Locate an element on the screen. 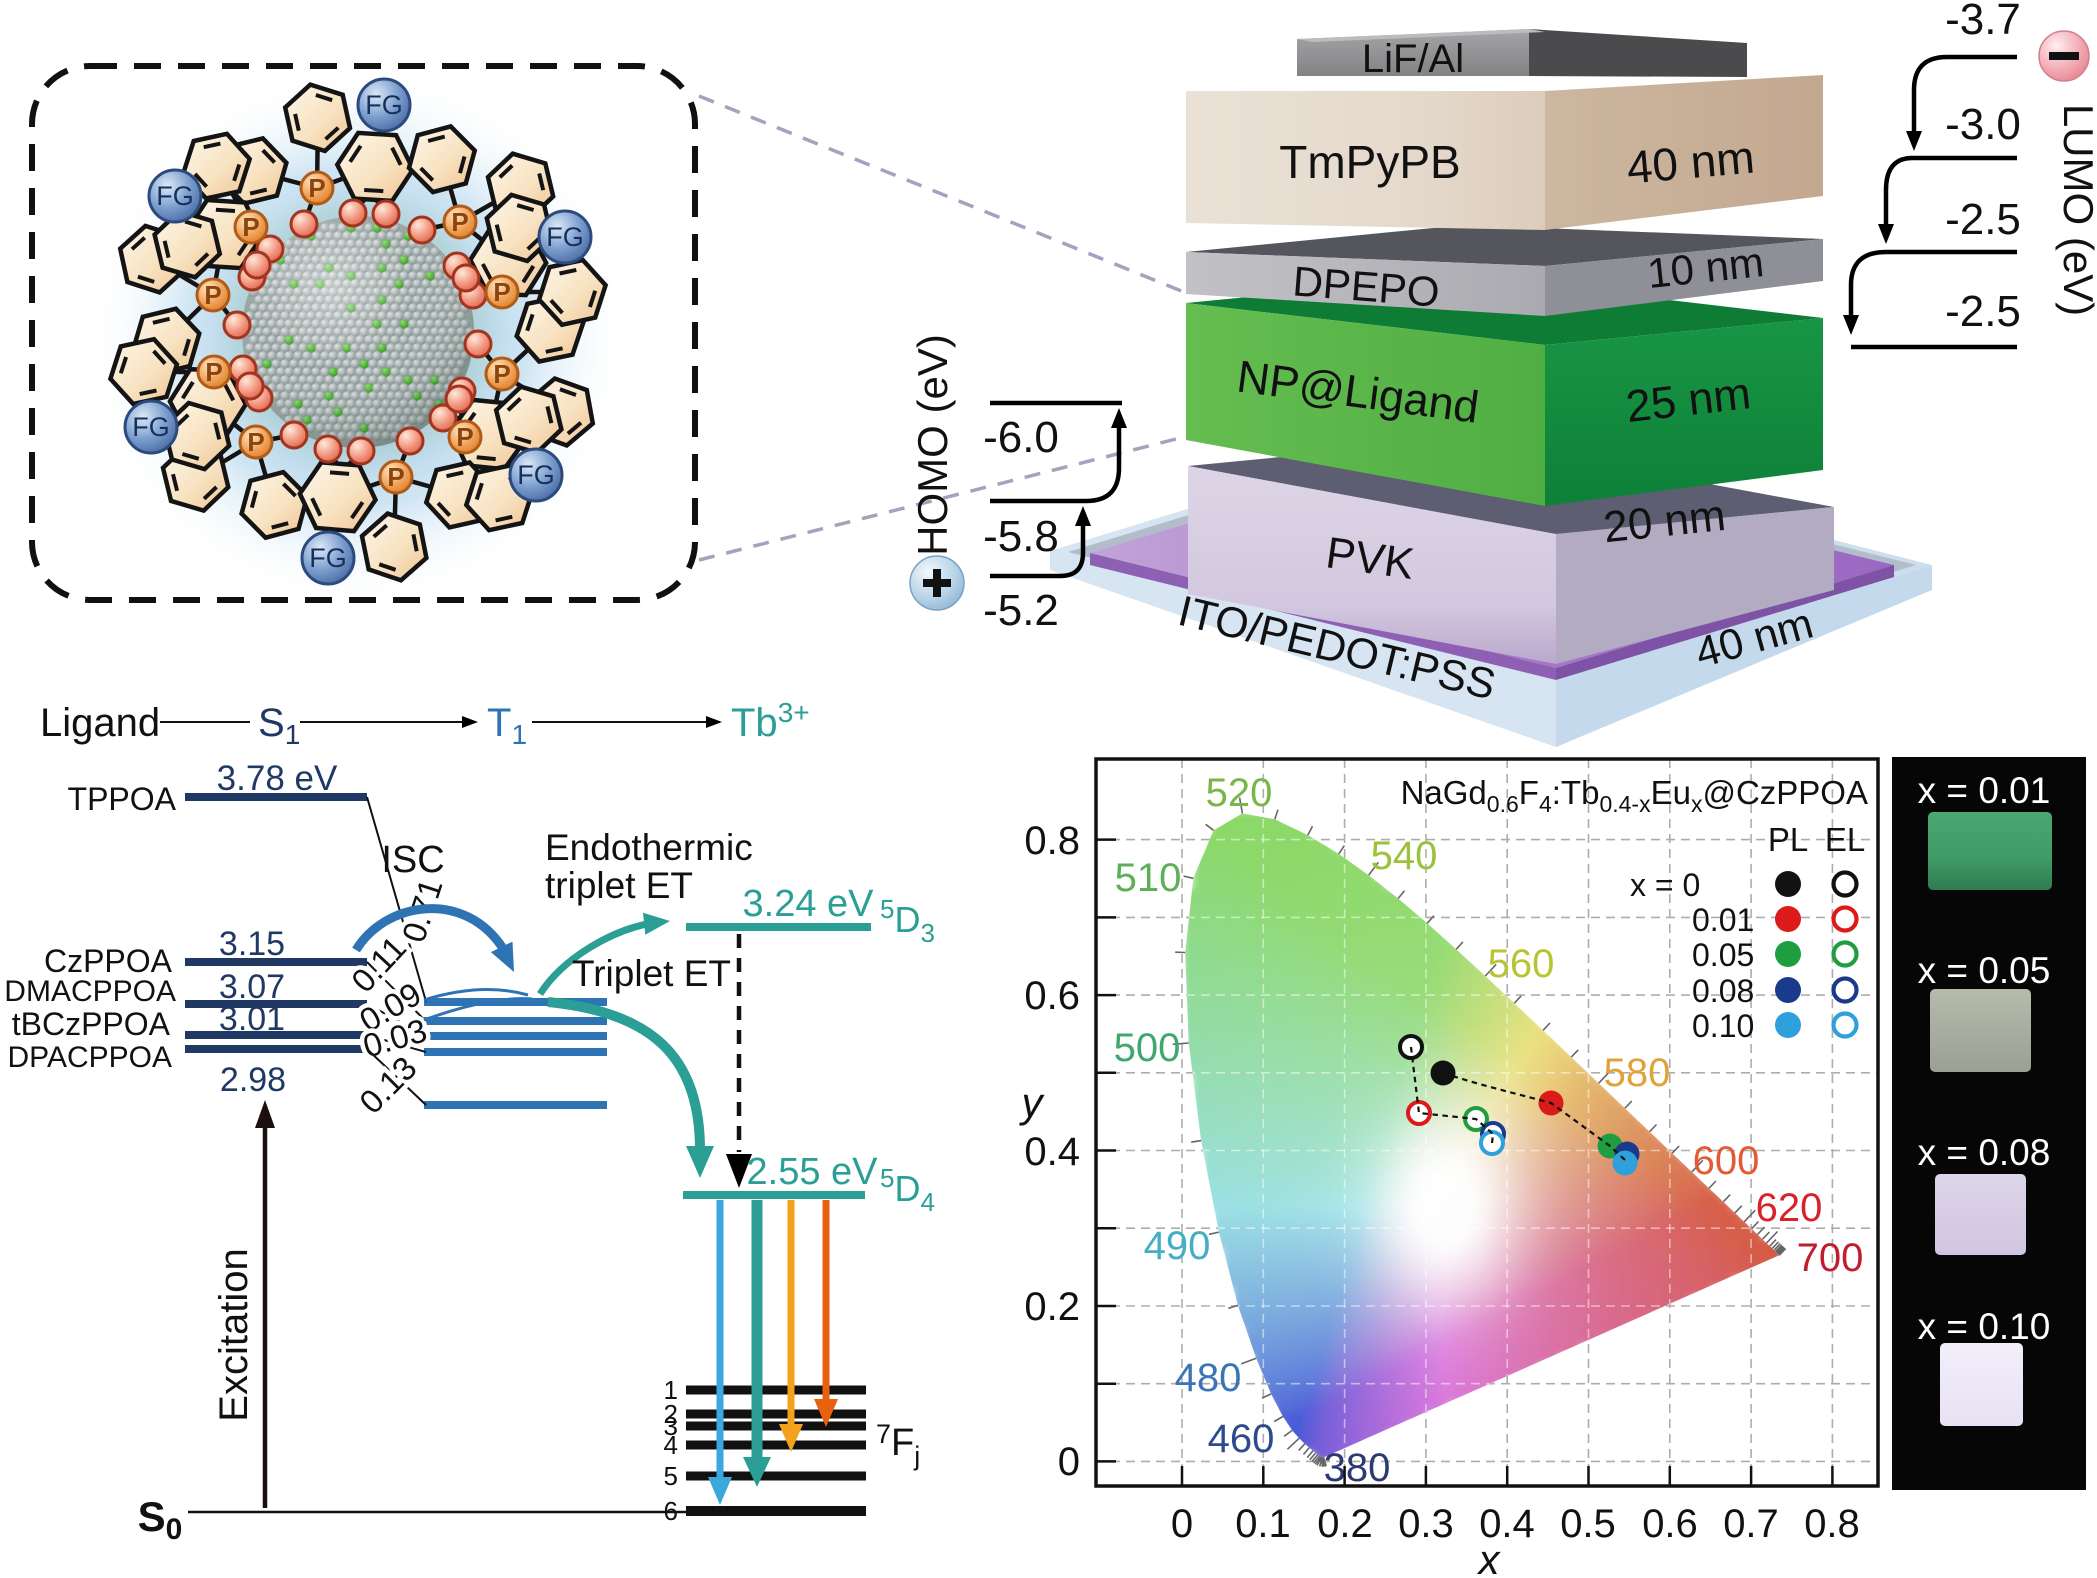  svg-text: 6 is located at coordinates (671, 1511).